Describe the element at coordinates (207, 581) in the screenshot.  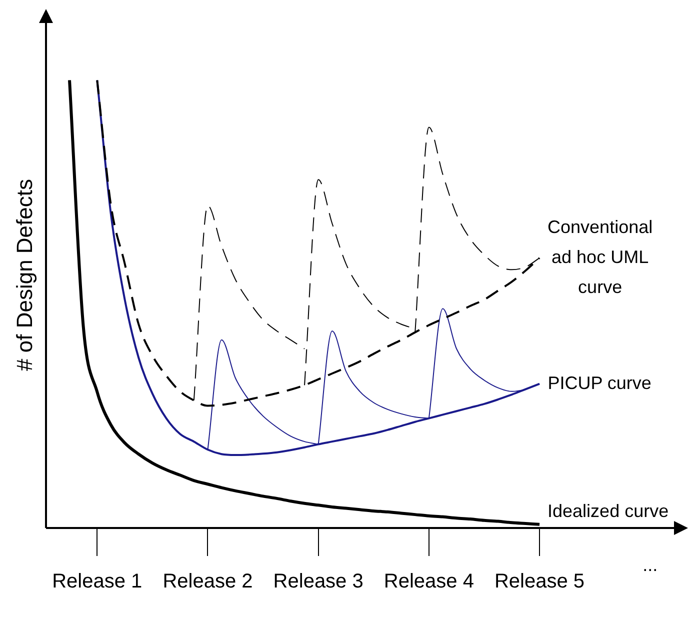
I see `x-tick-label: Release 2` at that location.